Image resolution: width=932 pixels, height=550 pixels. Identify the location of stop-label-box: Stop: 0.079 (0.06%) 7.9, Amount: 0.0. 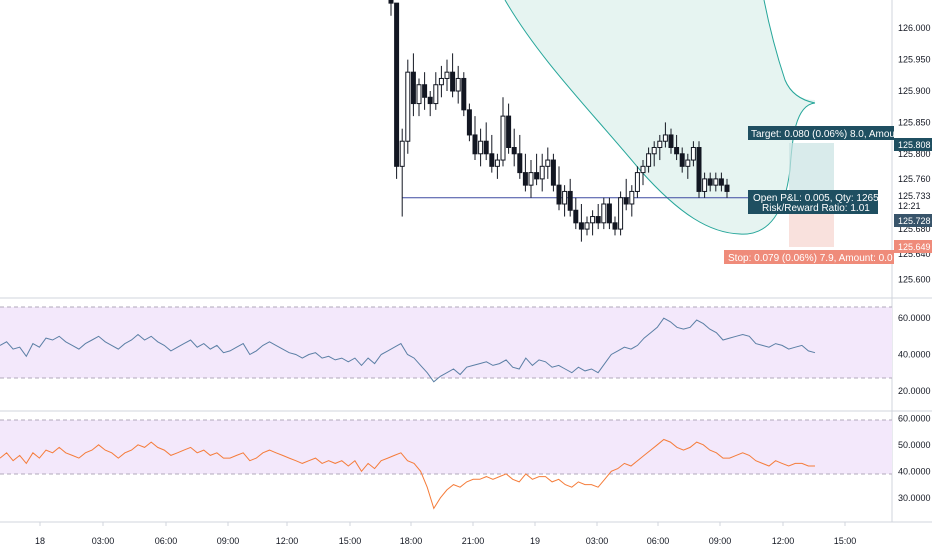
(809, 257).